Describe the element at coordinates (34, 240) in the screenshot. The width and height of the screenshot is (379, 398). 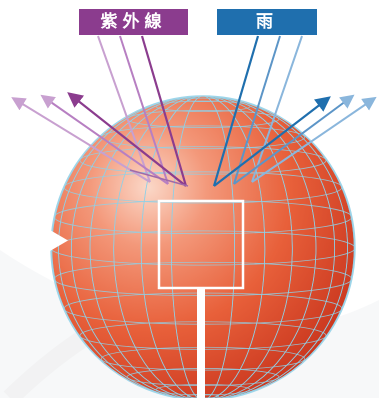
I see `incoming-arrow` at that location.